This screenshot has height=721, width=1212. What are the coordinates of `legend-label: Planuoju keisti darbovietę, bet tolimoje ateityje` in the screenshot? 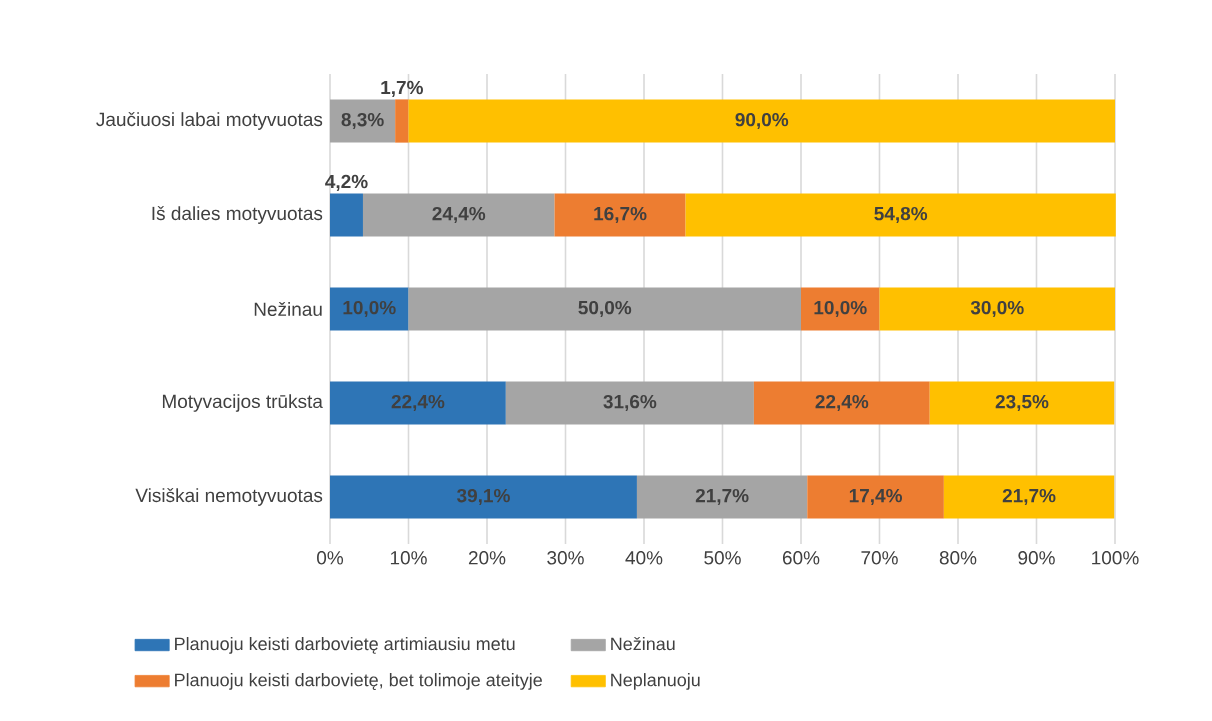 It's located at (358, 681).